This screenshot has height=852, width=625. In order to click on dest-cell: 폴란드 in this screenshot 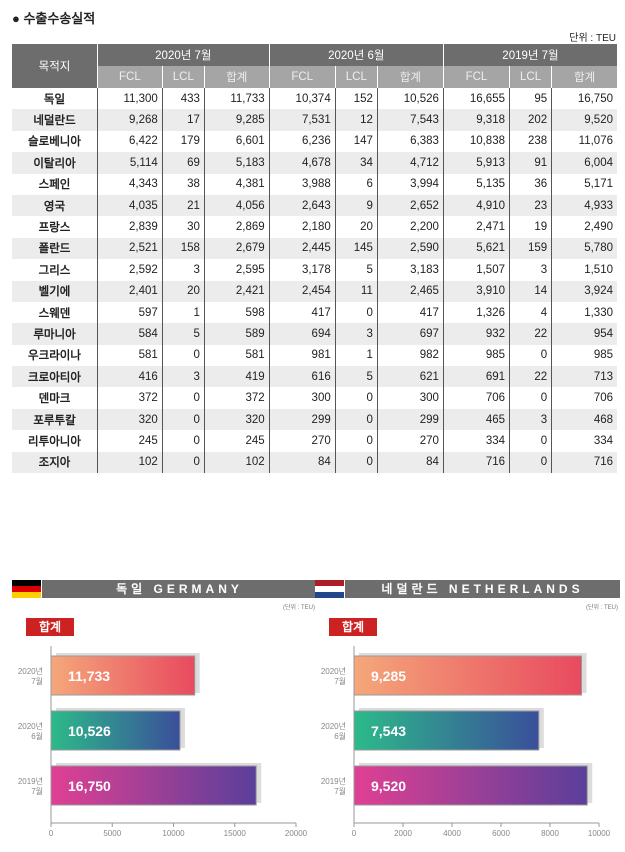, I will do `click(55, 248)`.